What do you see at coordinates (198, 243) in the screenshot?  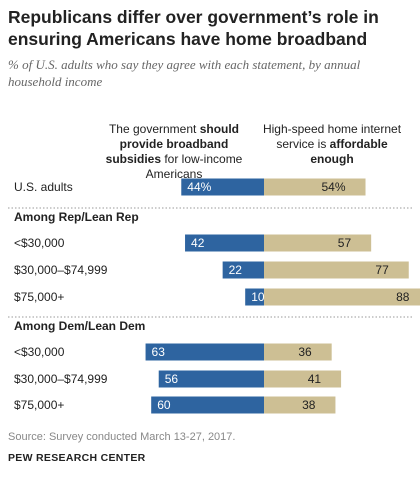 I see `value-label-left: 42` at bounding box center [198, 243].